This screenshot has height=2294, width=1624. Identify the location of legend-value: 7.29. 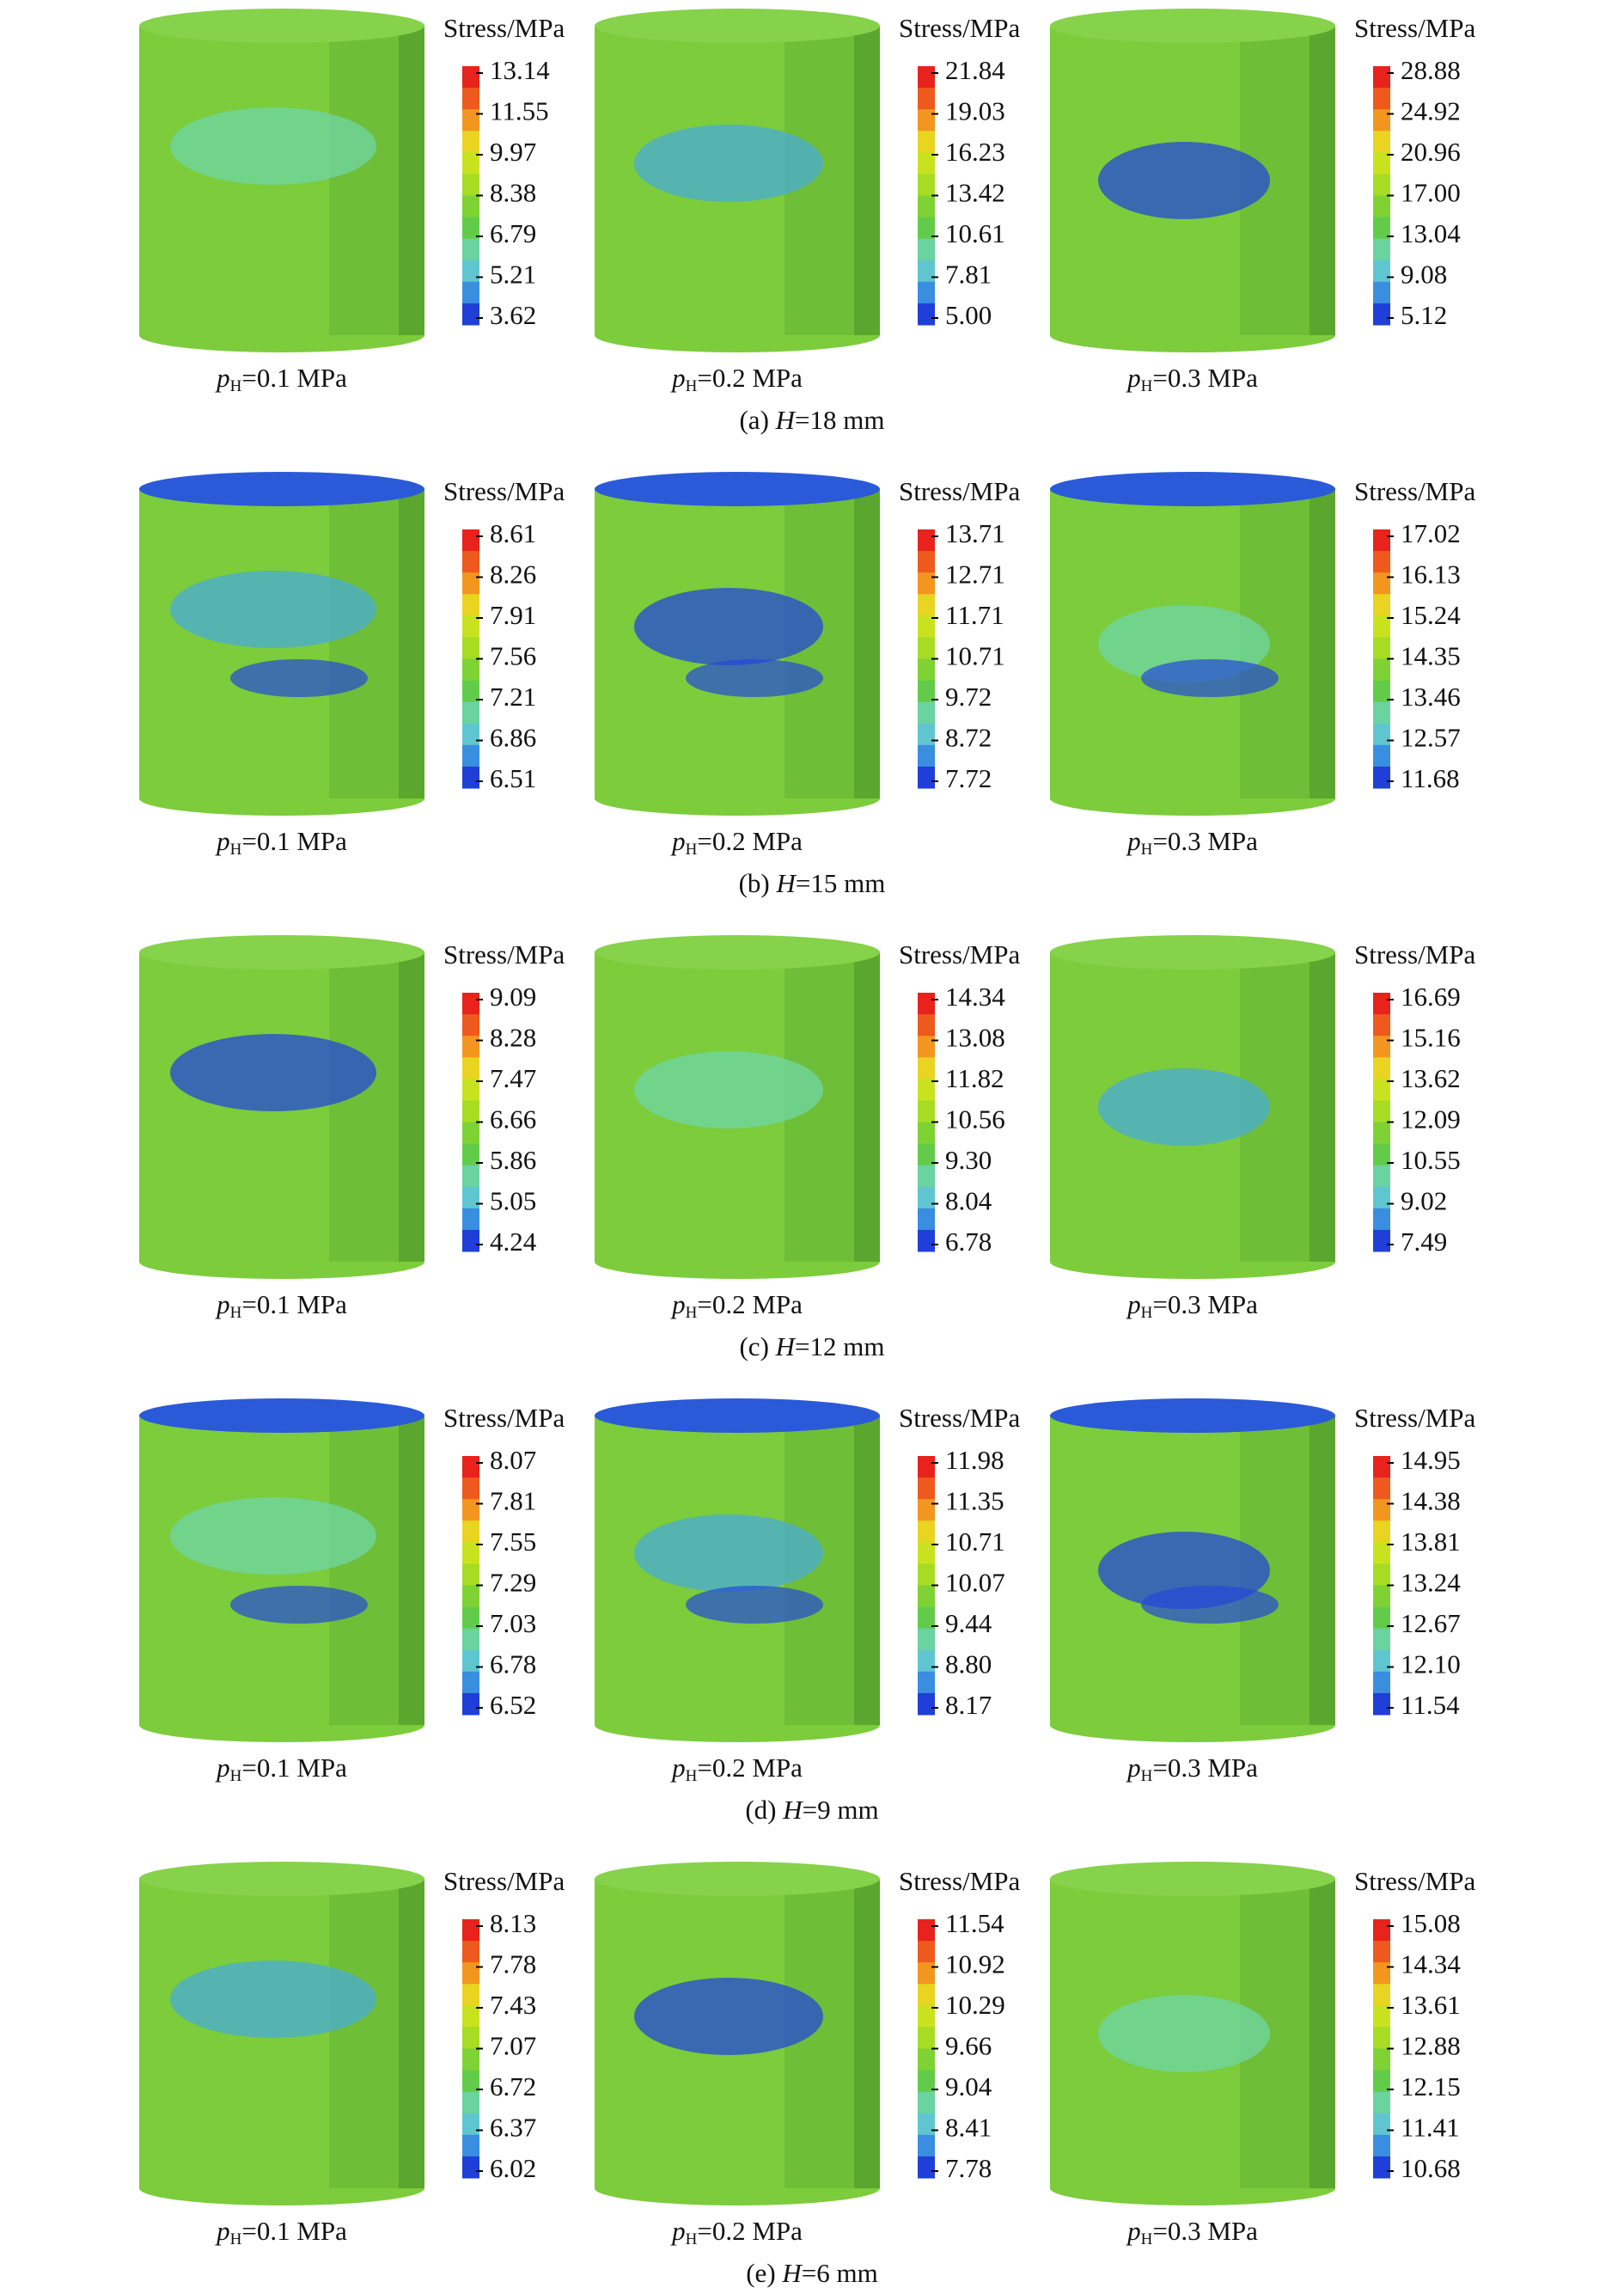
(513, 1583).